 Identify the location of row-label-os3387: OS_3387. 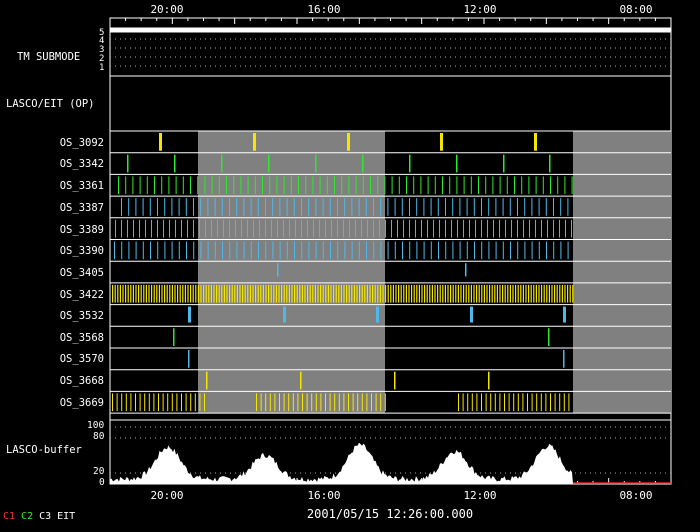
(81, 208).